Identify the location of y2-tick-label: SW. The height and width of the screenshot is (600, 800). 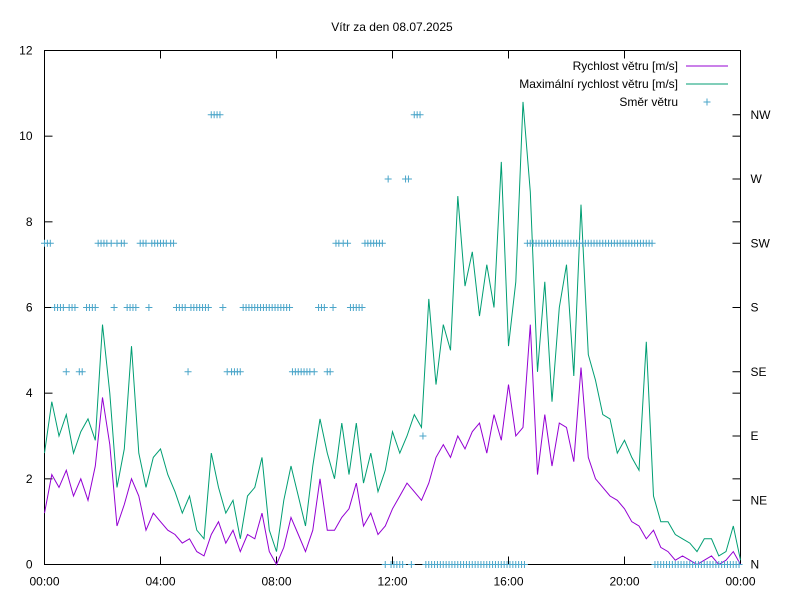
(761, 243).